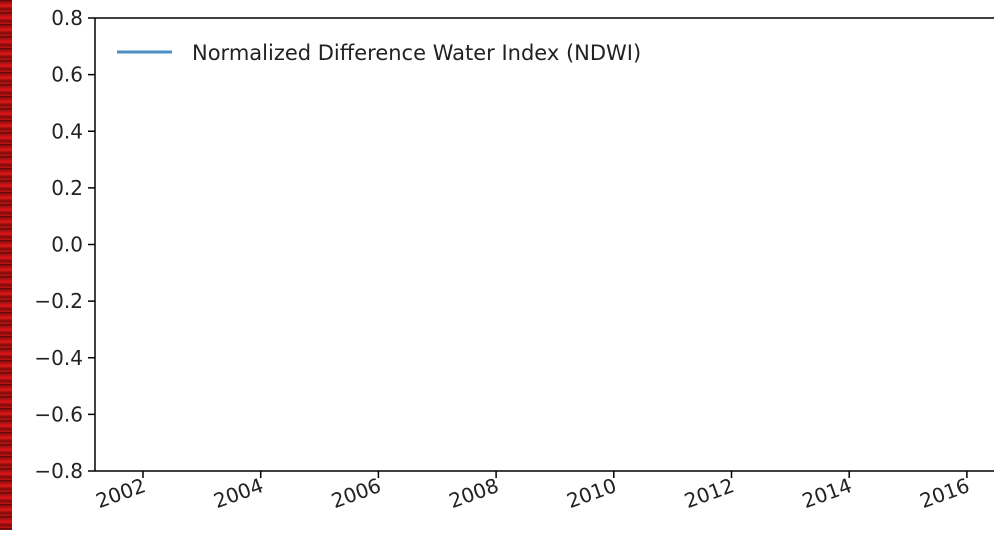  I want to click on y-axis-ticks: 0.8 0.6 0.4 0.2 0.0 −0.2 −0.4 −0.6 −0.8, so click(64, 244).